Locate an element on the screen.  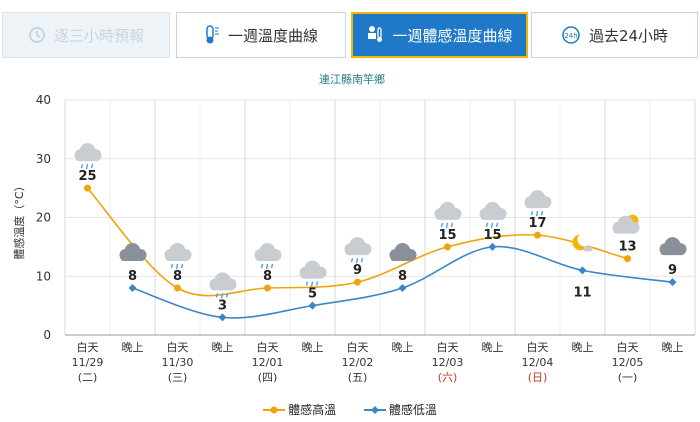
chart-title: 連江縣南竿鄉 is located at coordinates (352, 79).